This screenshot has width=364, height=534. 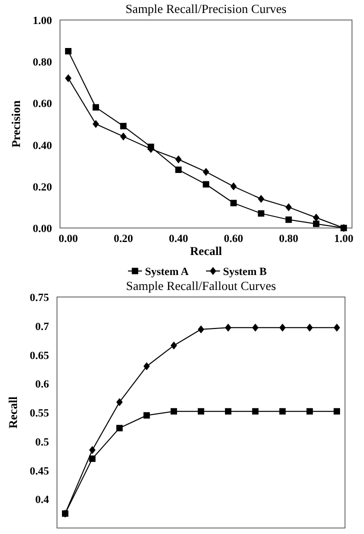 What do you see at coordinates (42, 146) in the screenshot?
I see `y-tick-label: 0.40` at bounding box center [42, 146].